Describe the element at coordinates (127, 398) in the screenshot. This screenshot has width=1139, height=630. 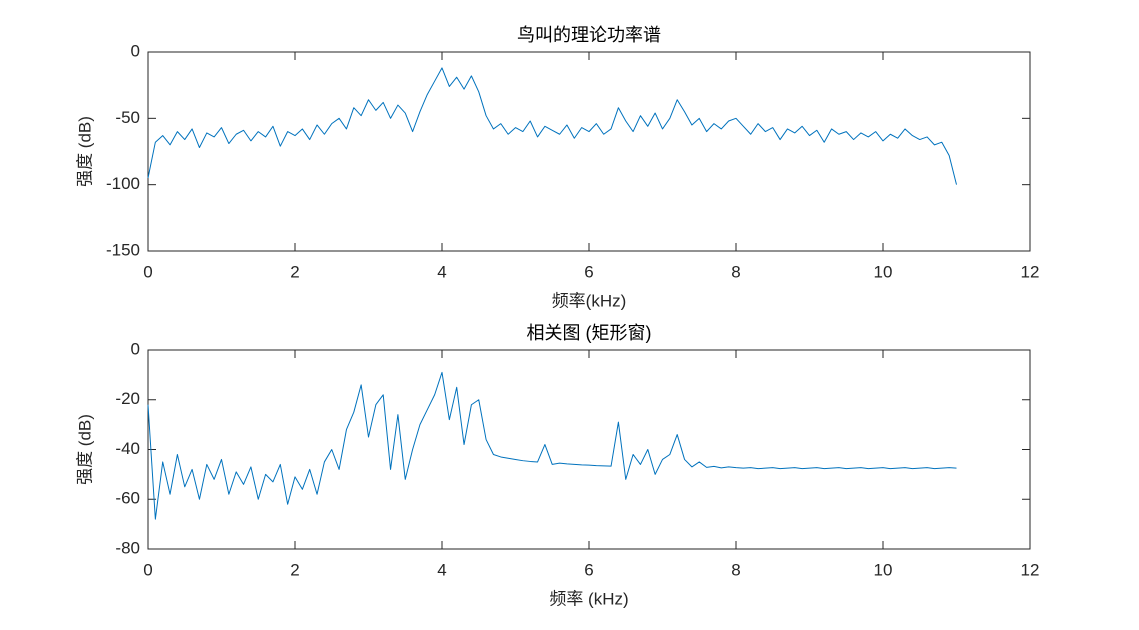
I see `y-tick-label: -20` at that location.